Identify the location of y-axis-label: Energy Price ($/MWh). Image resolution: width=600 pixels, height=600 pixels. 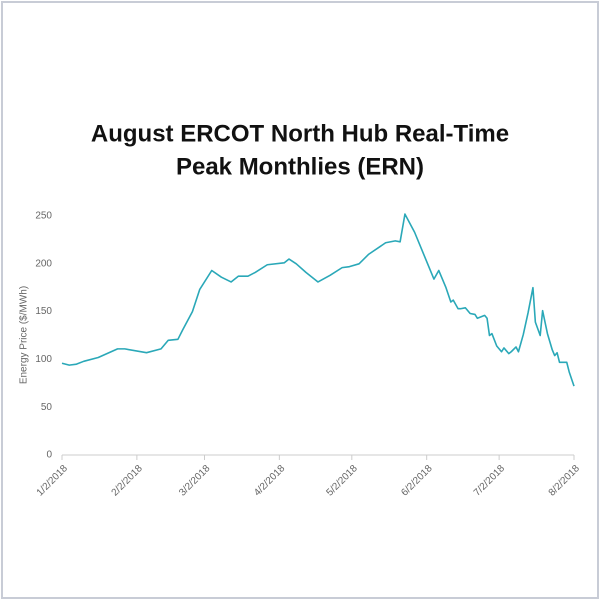
(24, 335).